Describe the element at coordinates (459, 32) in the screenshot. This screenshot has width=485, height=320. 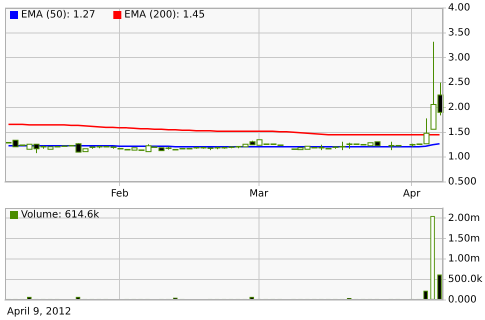
I see `y-tick-label: 3.50` at that location.